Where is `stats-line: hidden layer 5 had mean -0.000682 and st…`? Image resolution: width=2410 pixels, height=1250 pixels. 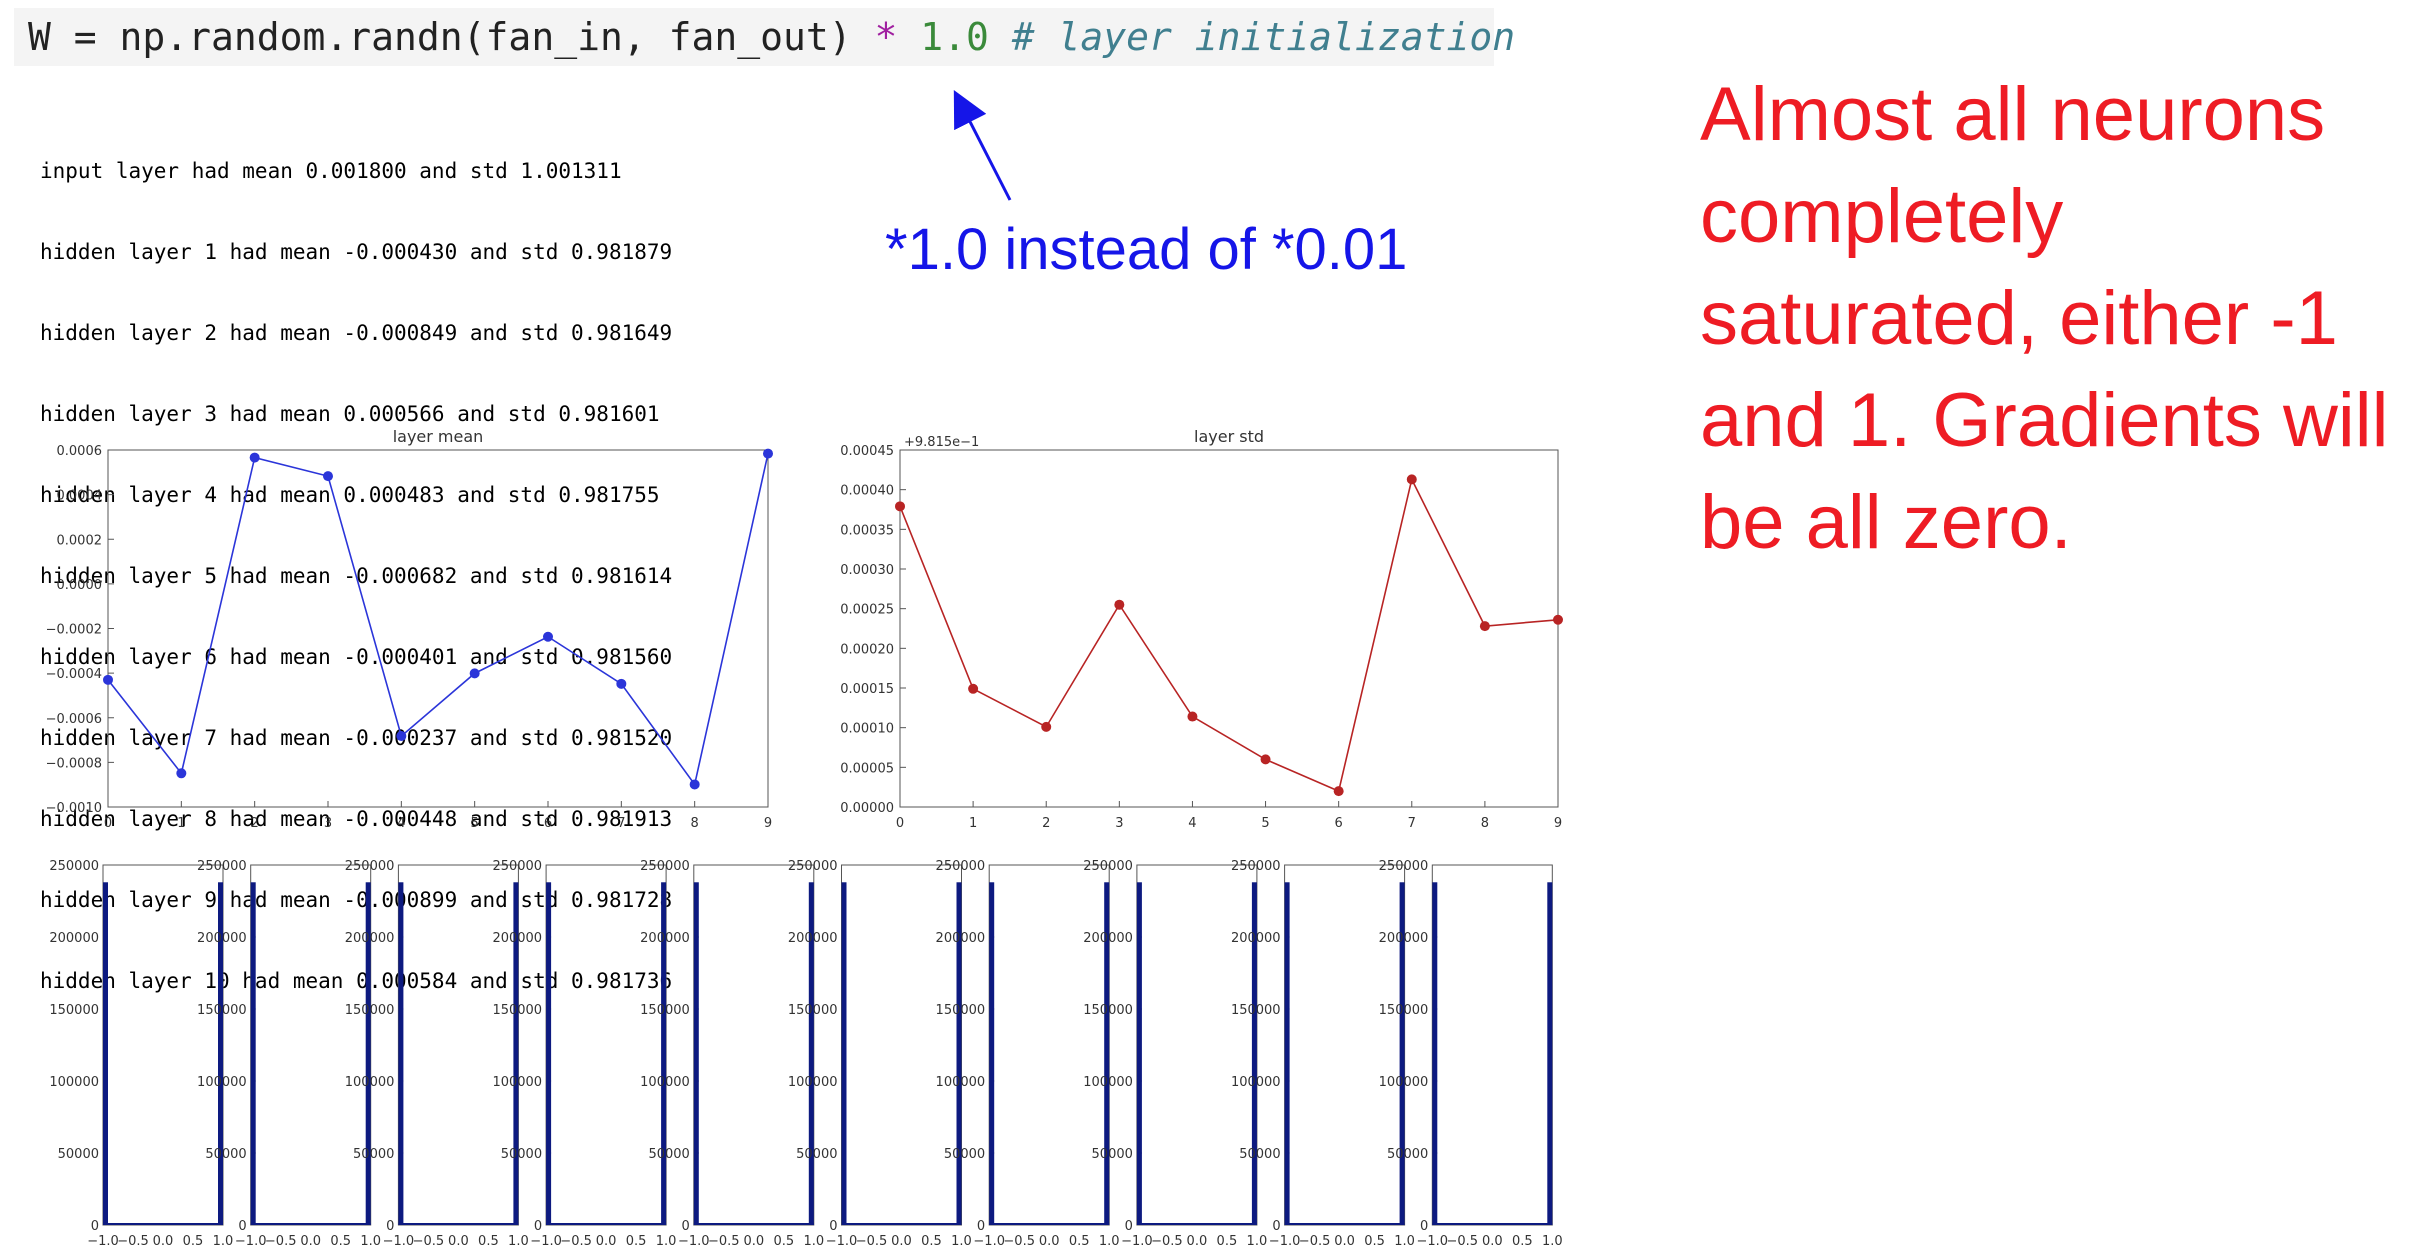
stats-line: hidden layer 5 had mean -0.000682 and st… is located at coordinates (356, 576).